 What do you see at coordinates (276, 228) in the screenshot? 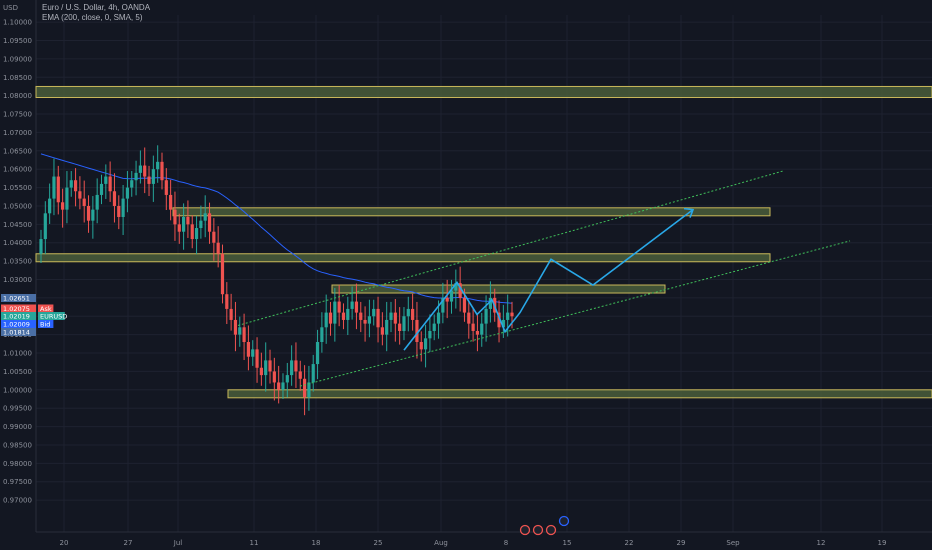
I see `ema-line` at bounding box center [276, 228].